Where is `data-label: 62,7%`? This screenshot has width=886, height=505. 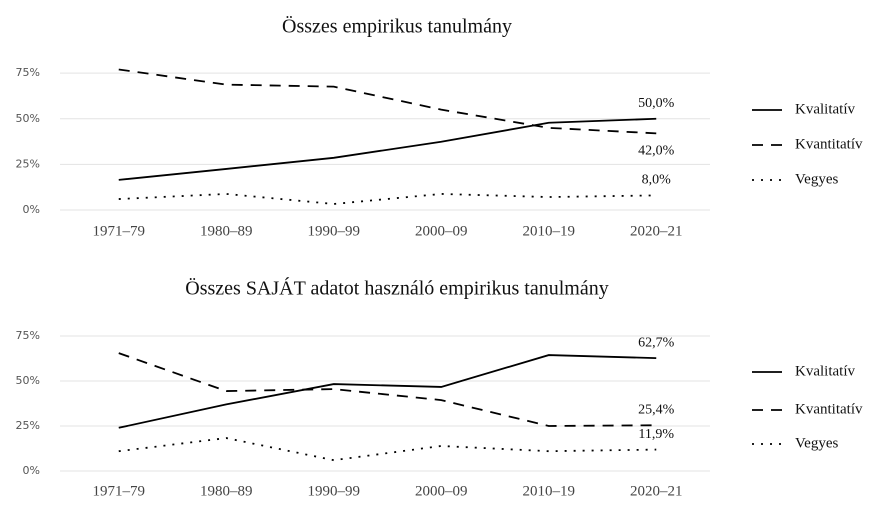
data-label: 62,7% is located at coordinates (656, 342).